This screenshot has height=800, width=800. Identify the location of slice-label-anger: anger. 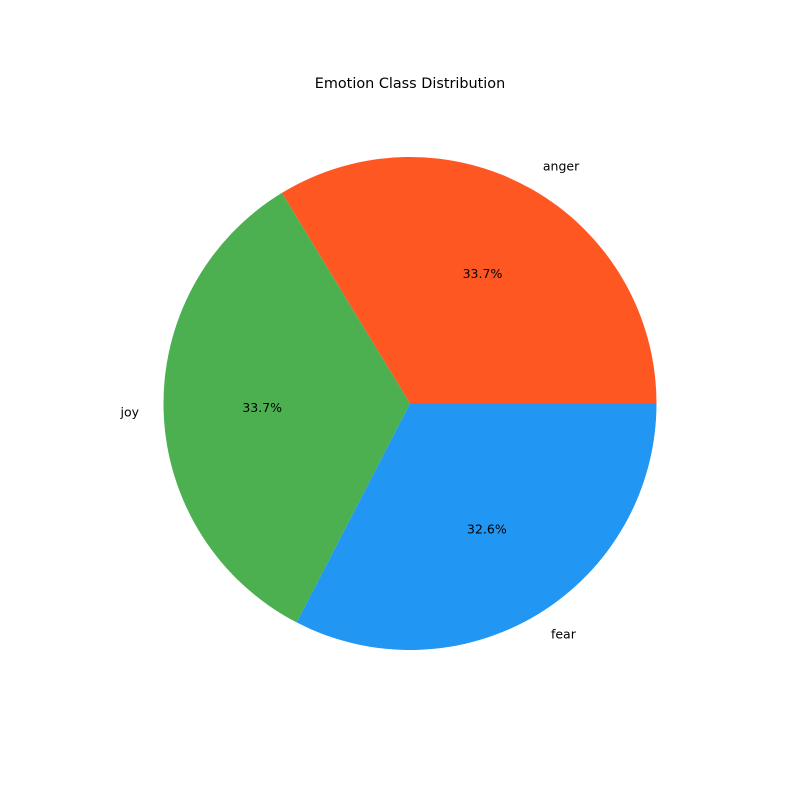
(561, 166).